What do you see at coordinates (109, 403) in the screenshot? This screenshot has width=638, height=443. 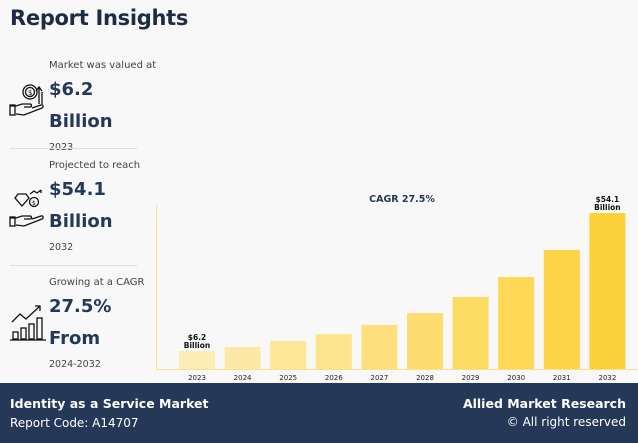 I see `footer-market-name: Identity as a Service Market` at bounding box center [109, 403].